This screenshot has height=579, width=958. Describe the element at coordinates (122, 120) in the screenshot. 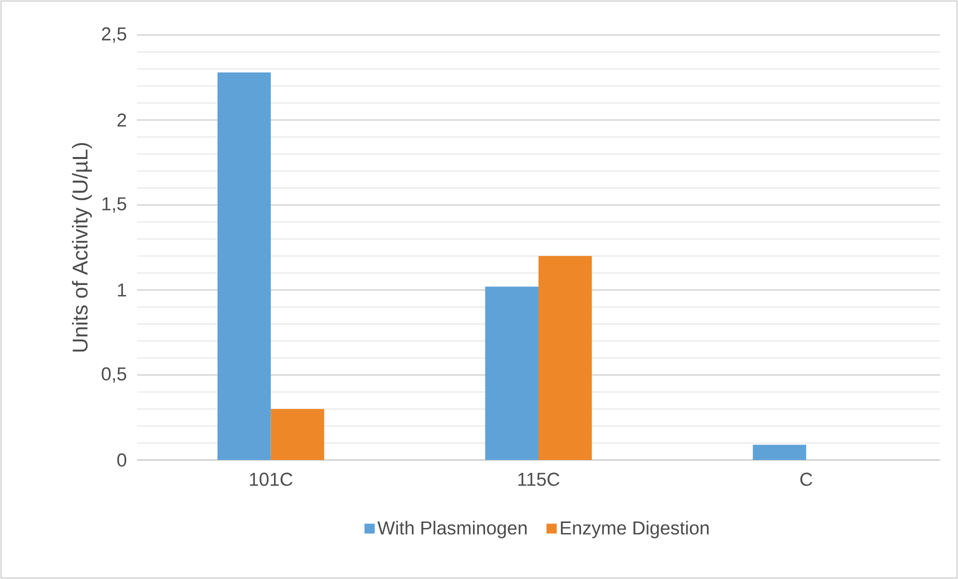

I see `y-tick-label: 2` at that location.